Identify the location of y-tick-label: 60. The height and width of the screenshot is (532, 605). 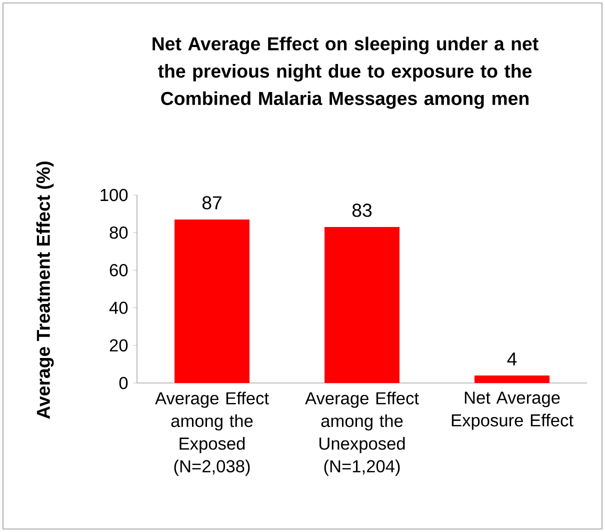
(119, 270).